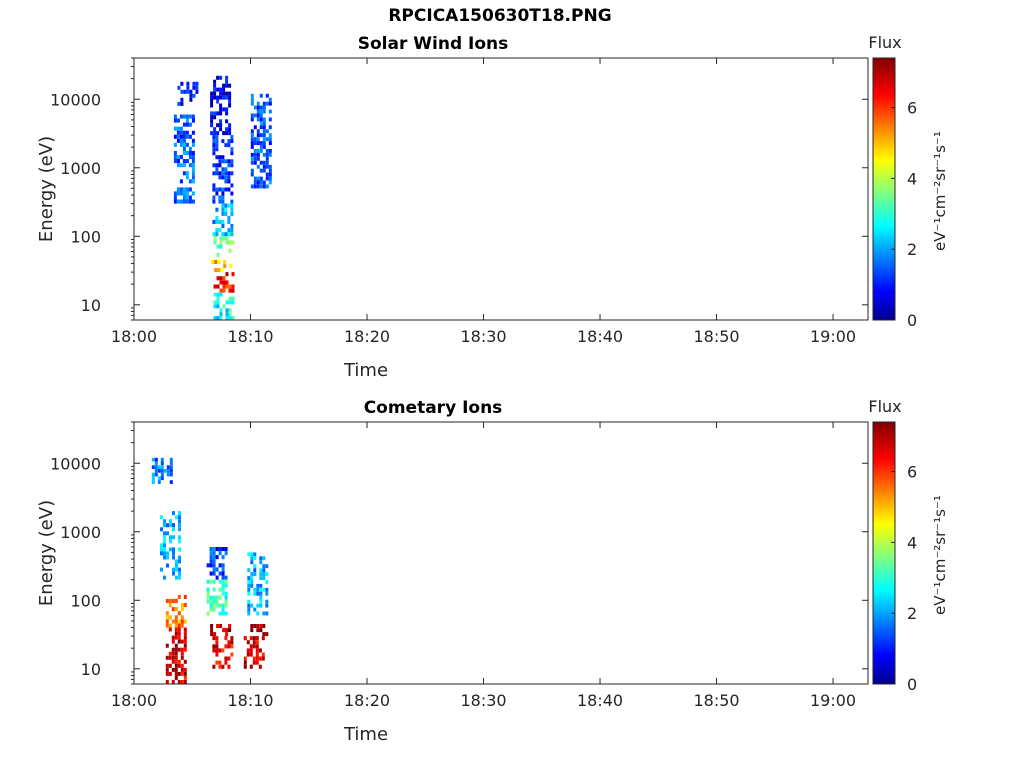 This screenshot has width=1024, height=768. I want to click on y-tick-label: 1000, so click(80, 168).